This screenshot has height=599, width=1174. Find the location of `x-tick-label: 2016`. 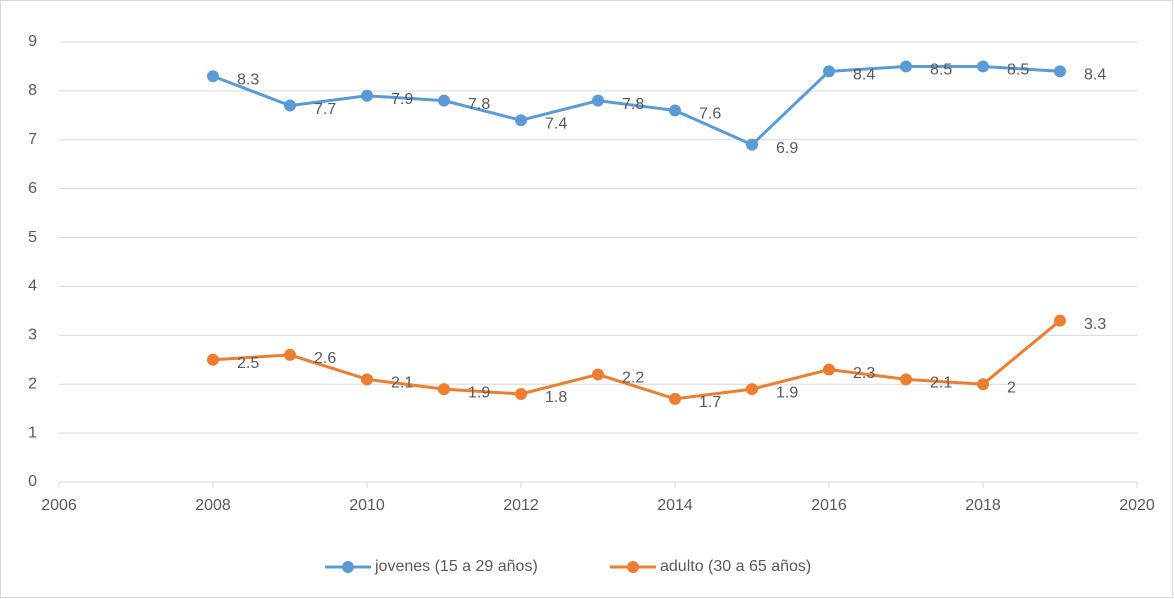

x-tick-label: 2016 is located at coordinates (829, 505).